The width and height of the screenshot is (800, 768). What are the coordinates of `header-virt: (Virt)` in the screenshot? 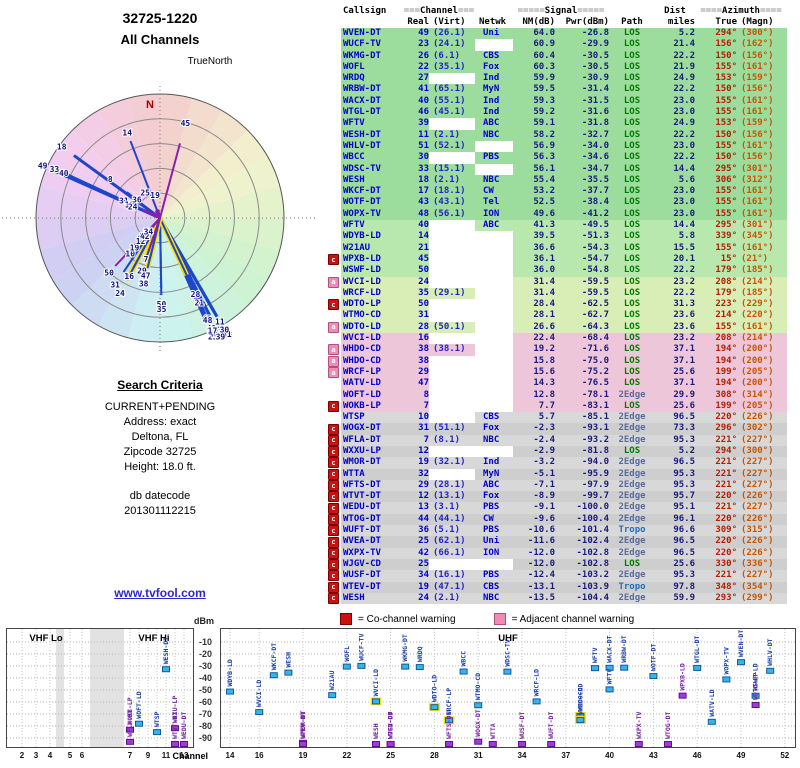 It's located at (449, 22).